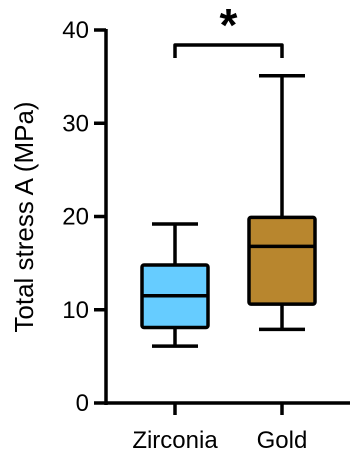 This screenshot has width=354, height=459. I want to click on x-category-label: Gold, so click(282, 440).